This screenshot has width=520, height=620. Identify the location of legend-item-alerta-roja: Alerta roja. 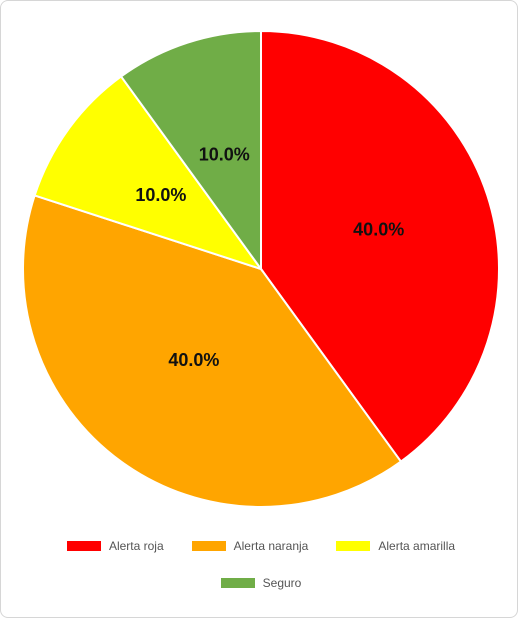
(115, 546).